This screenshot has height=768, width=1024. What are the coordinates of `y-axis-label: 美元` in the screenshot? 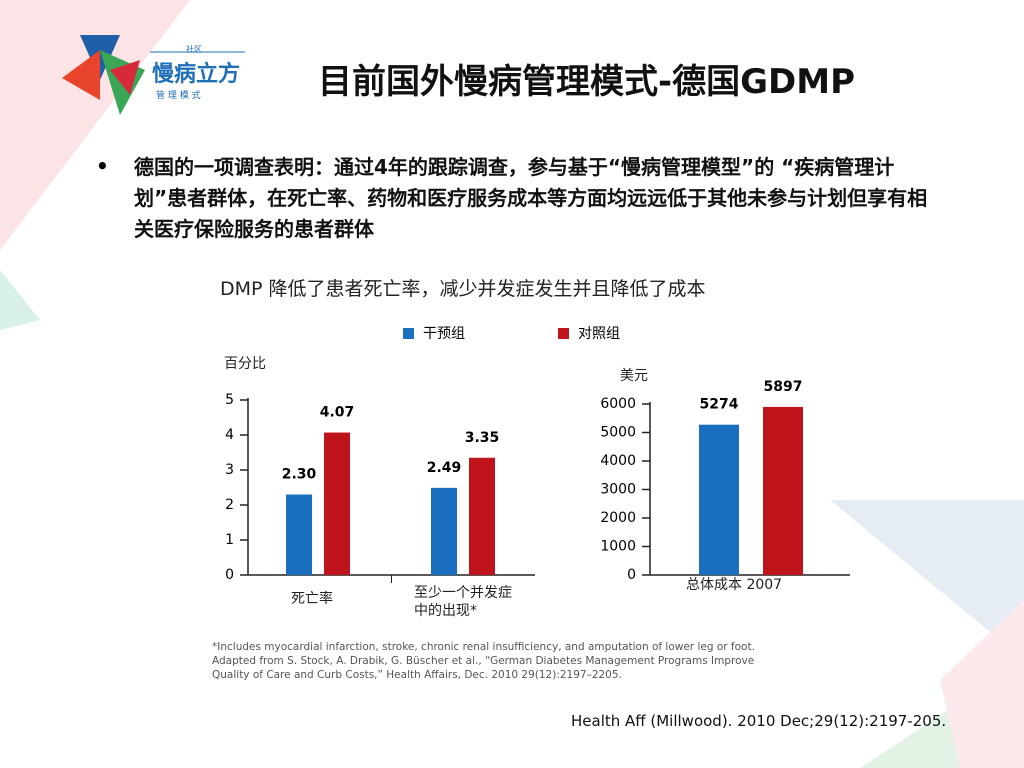 It's located at (634, 376).